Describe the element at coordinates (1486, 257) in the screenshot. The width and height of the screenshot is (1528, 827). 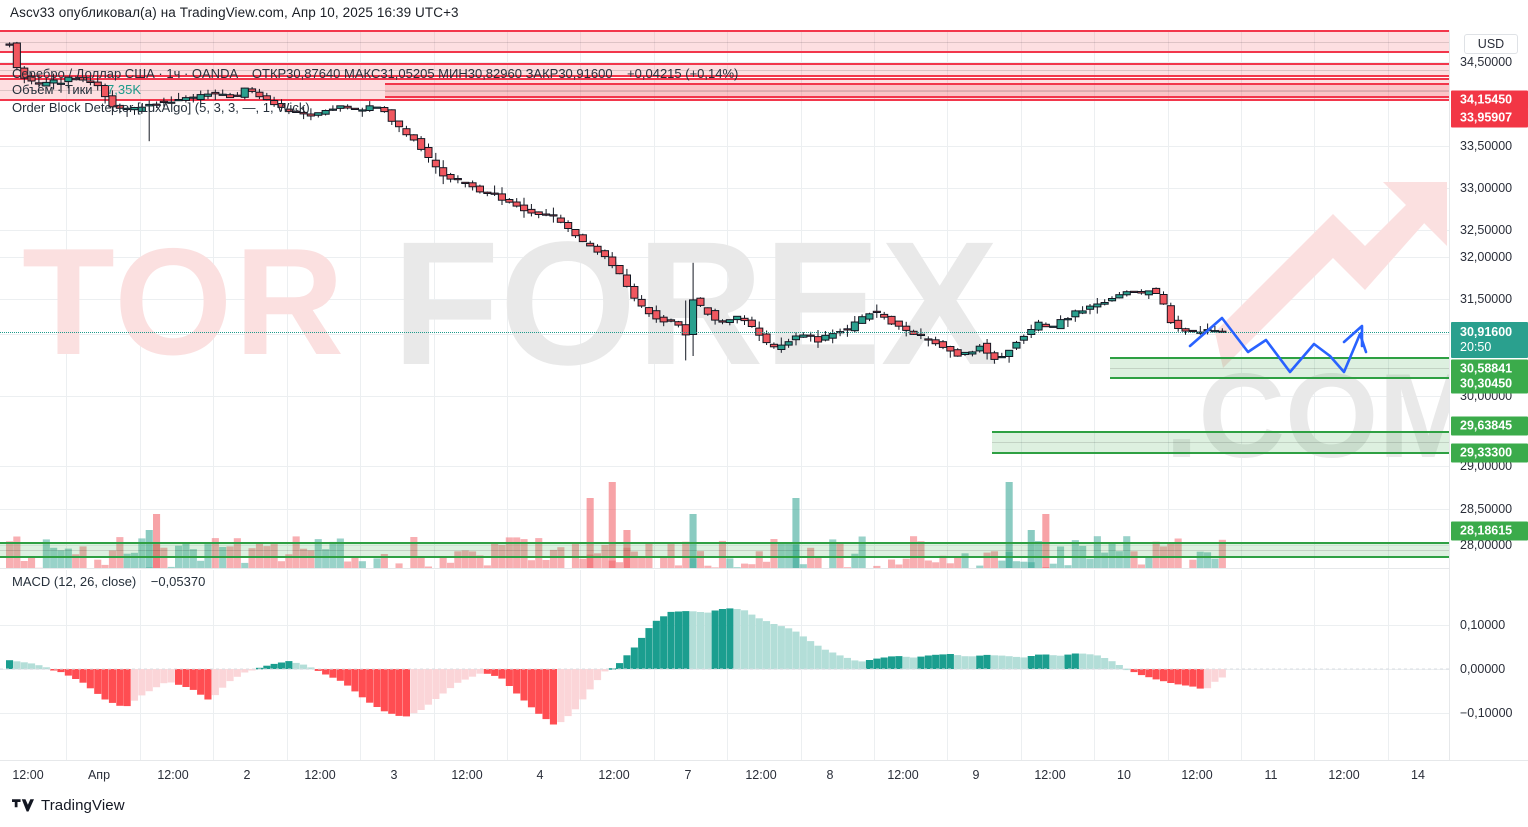
I see `price-tick: 32,00000` at that location.